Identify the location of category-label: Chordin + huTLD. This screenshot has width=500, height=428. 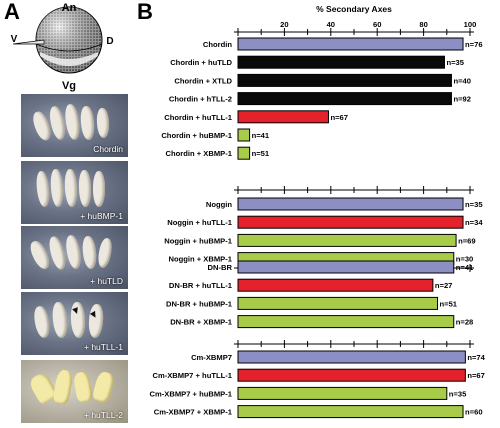
(201, 62).